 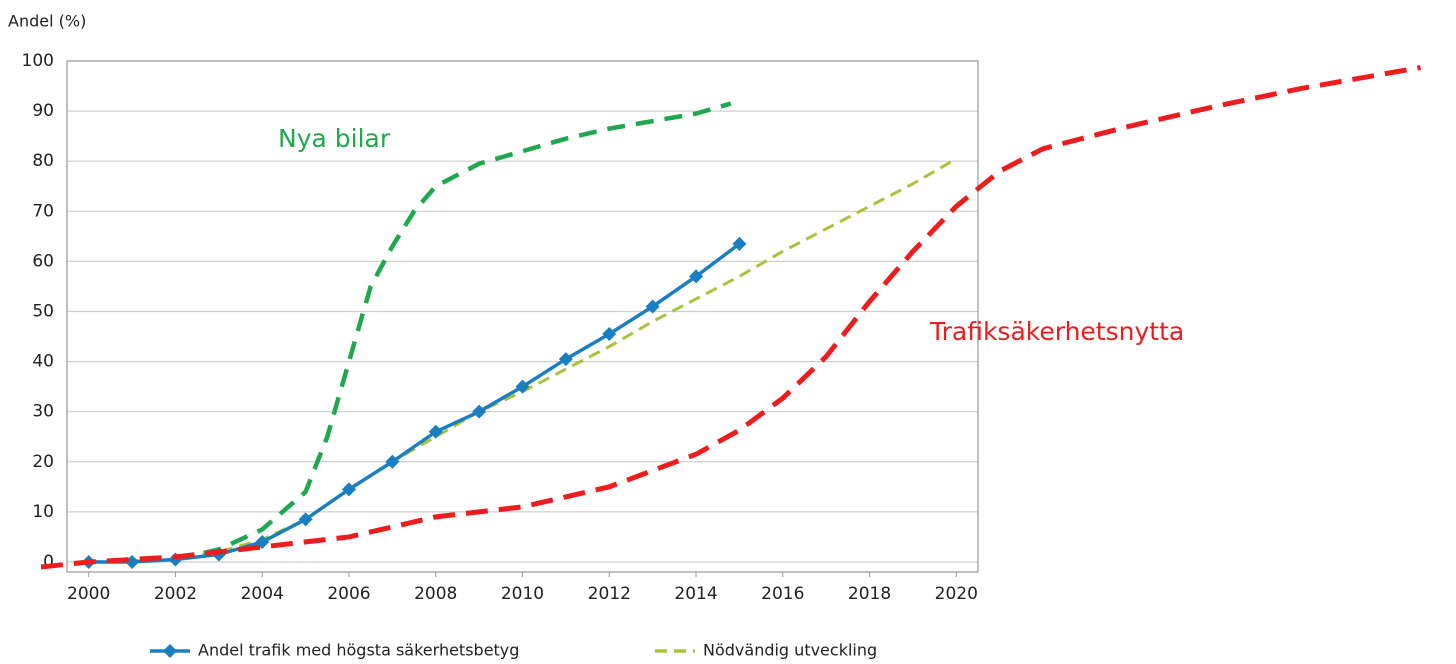 What do you see at coordinates (175, 594) in the screenshot?
I see `x-tick-label: 2002` at bounding box center [175, 594].